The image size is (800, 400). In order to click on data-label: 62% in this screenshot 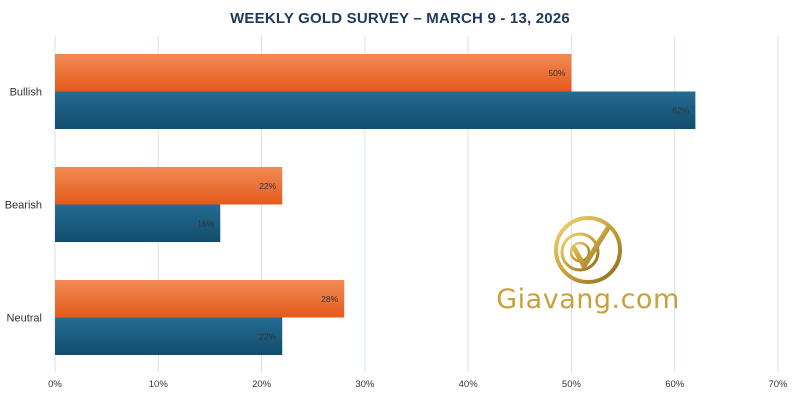, I will do `click(680, 110)`.